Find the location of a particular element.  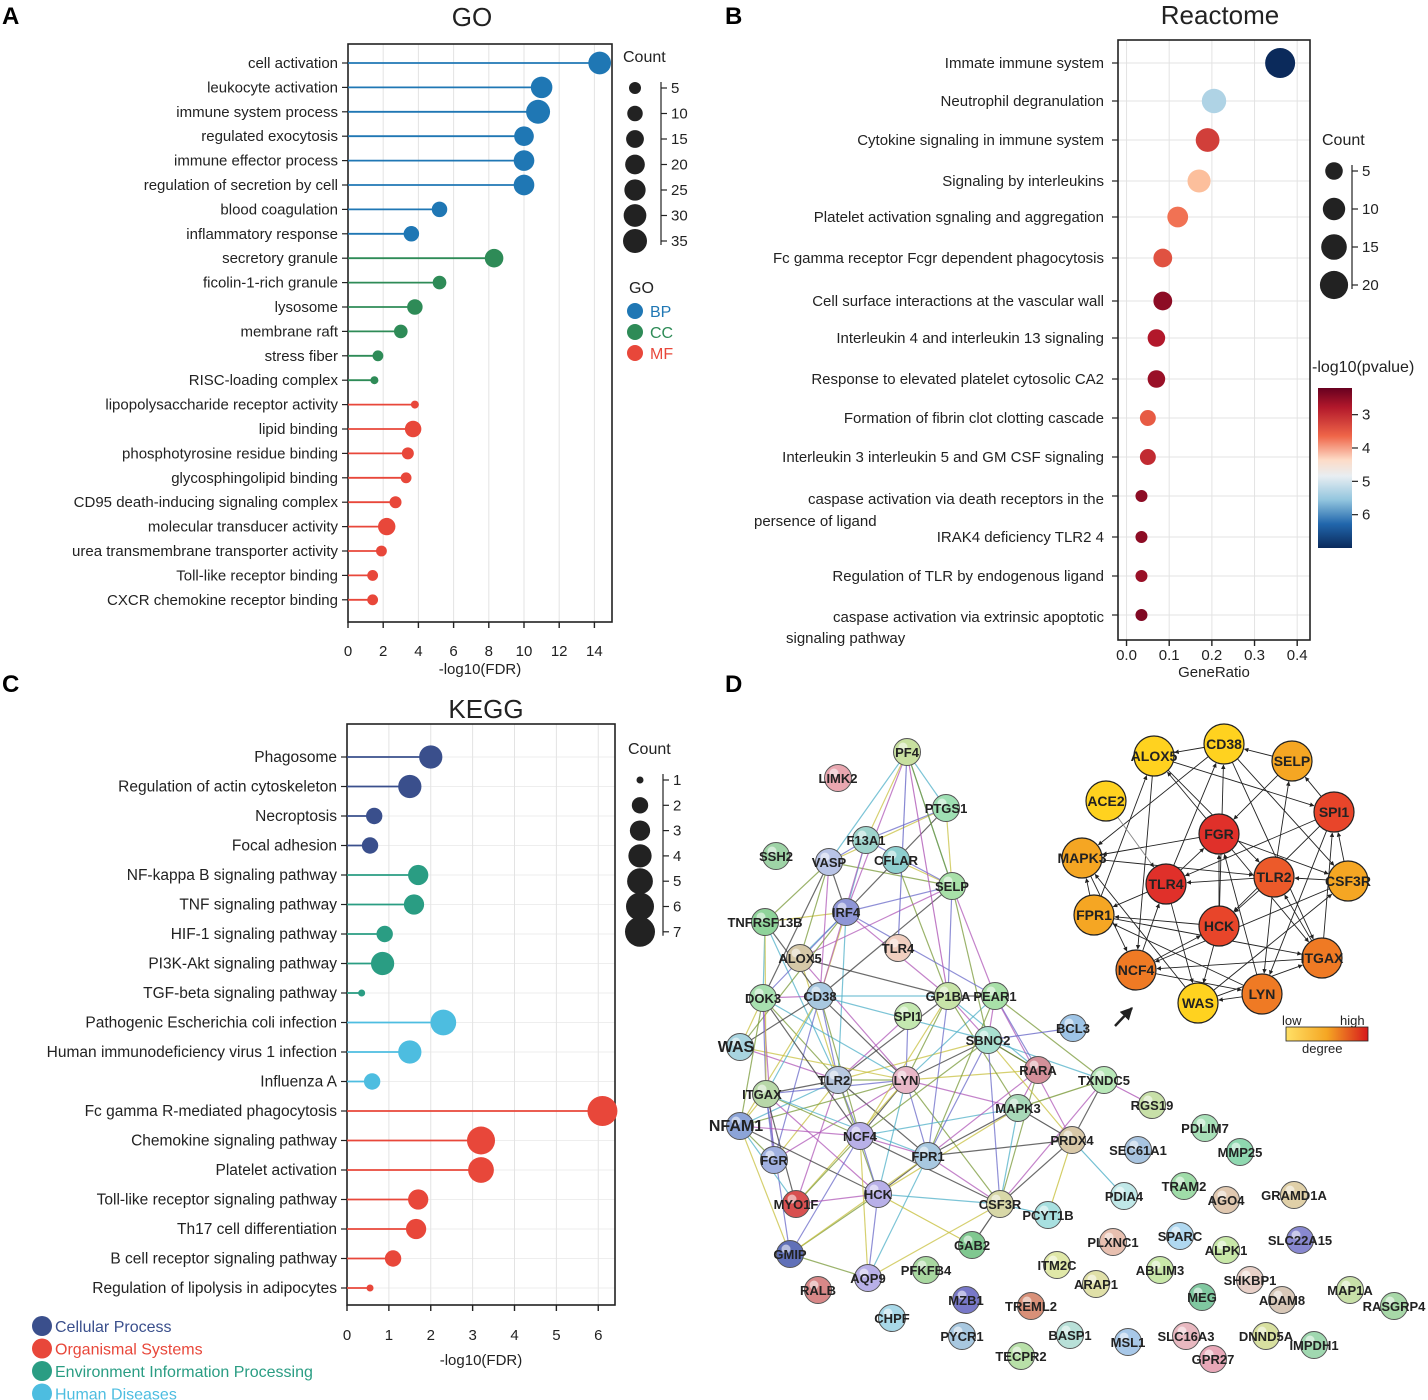

x-tick-label: 2 is located at coordinates (383, 651).